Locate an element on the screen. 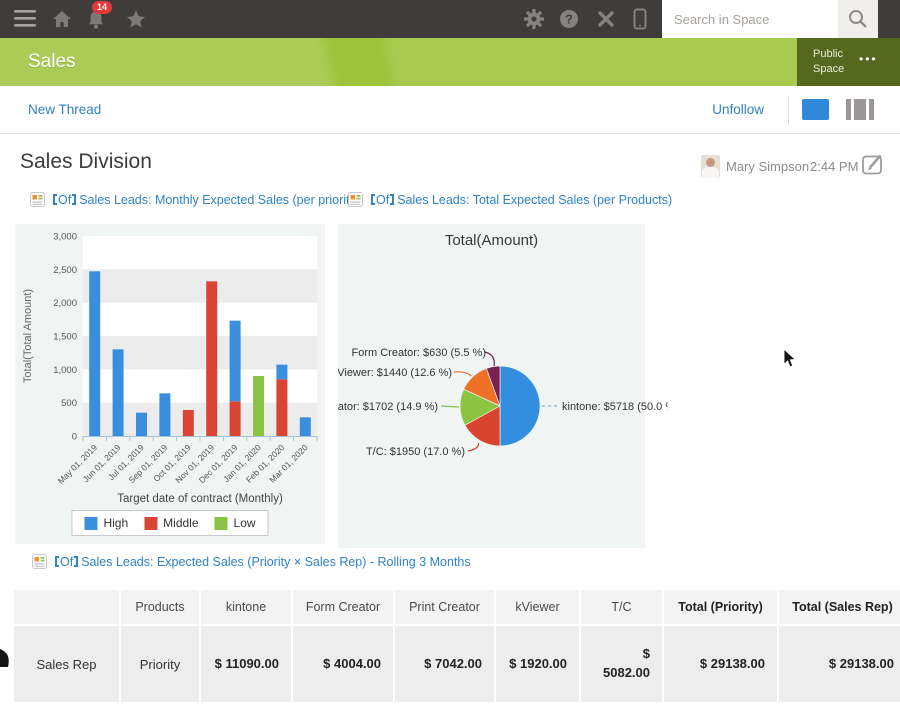 This screenshot has width=900, height=704. pivot-header-cell: Total (Sales Rep) is located at coordinates (839, 607).